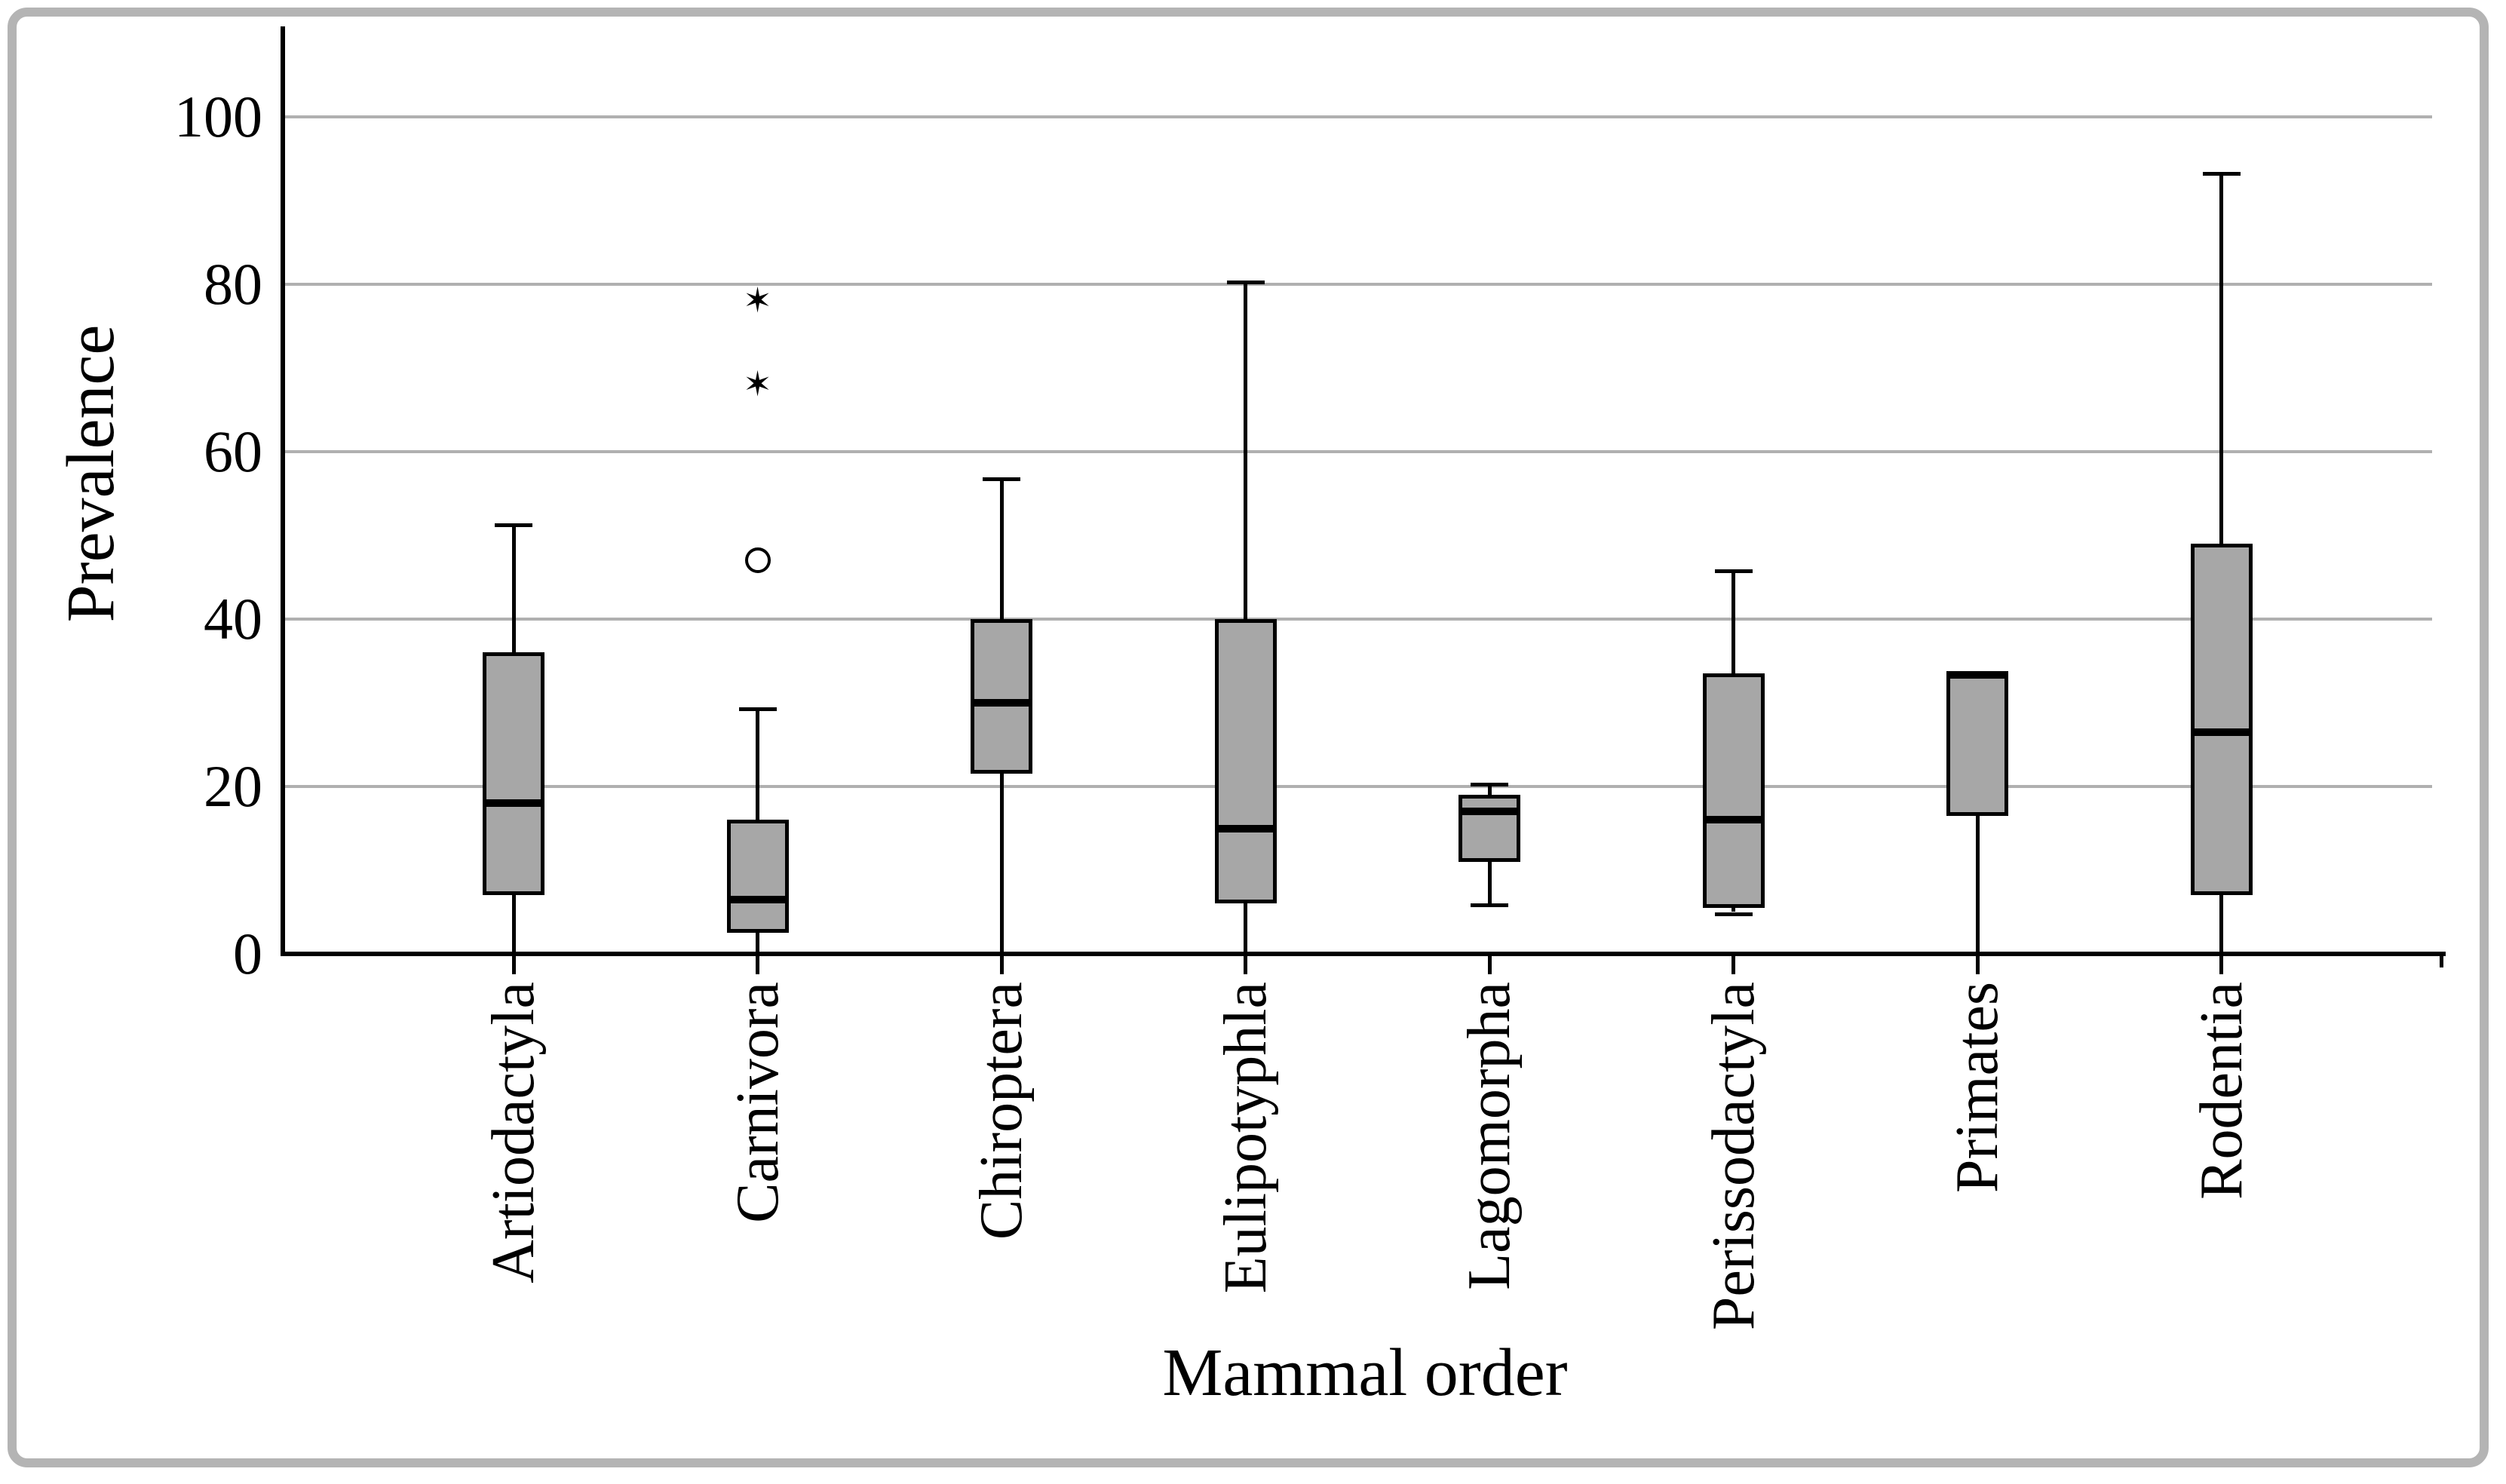  Describe the element at coordinates (2221, 1091) in the screenshot. I see `category-label-rodentia: Rodentia` at that location.